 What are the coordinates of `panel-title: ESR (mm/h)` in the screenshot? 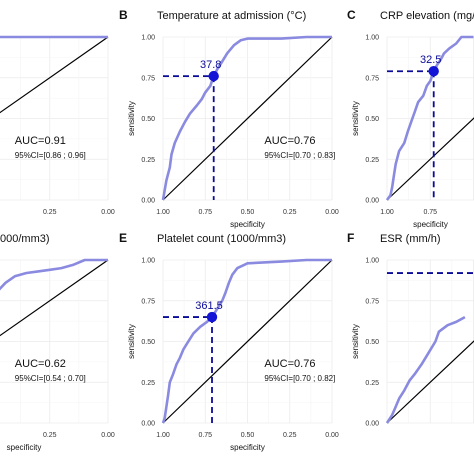 It's located at (410, 239).